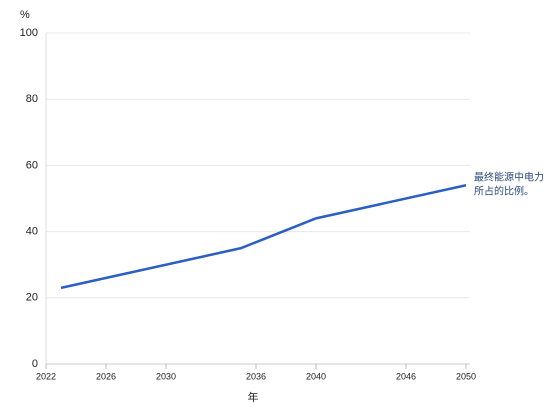  What do you see at coordinates (316, 376) in the screenshot?
I see `x-tick-label: 2040` at bounding box center [316, 376].